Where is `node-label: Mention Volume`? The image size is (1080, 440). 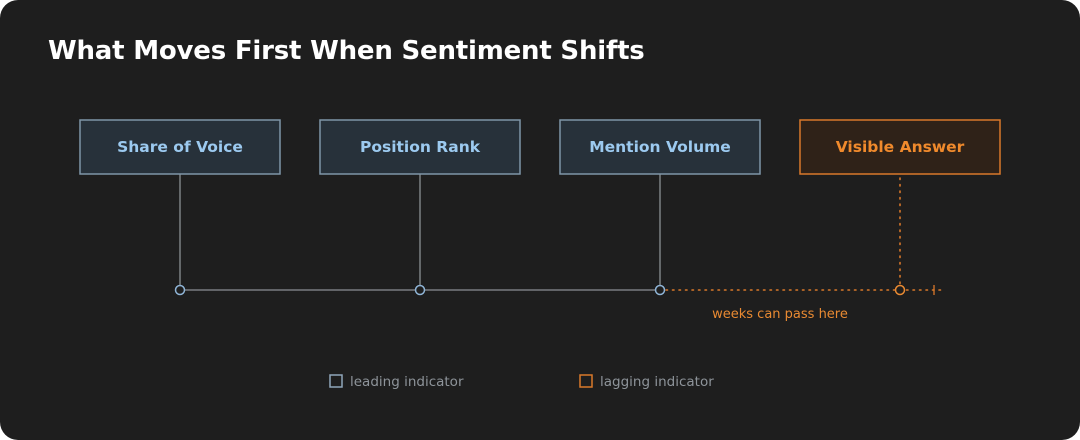
node-label: Mention Volume is located at coordinates (660, 147).